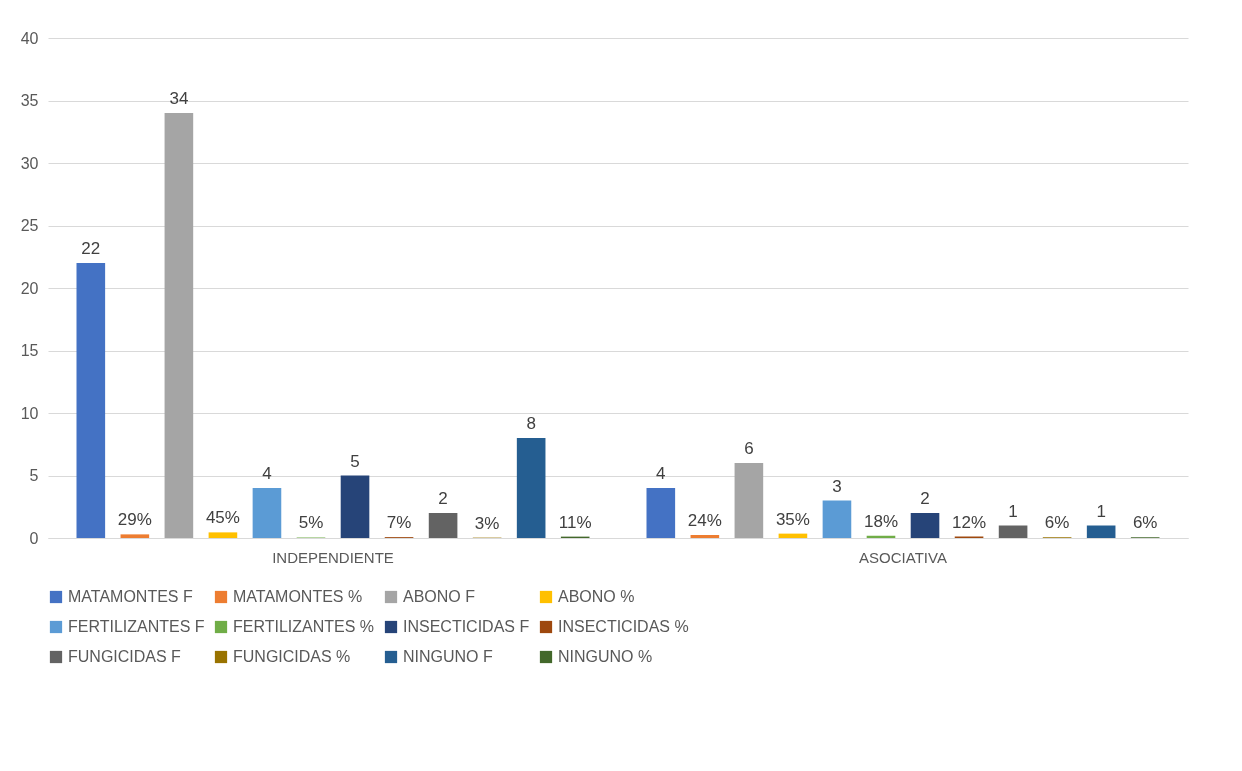 The image size is (1242, 771). Describe the element at coordinates (704, 520) in the screenshot. I see `data-label: 24%` at that location.